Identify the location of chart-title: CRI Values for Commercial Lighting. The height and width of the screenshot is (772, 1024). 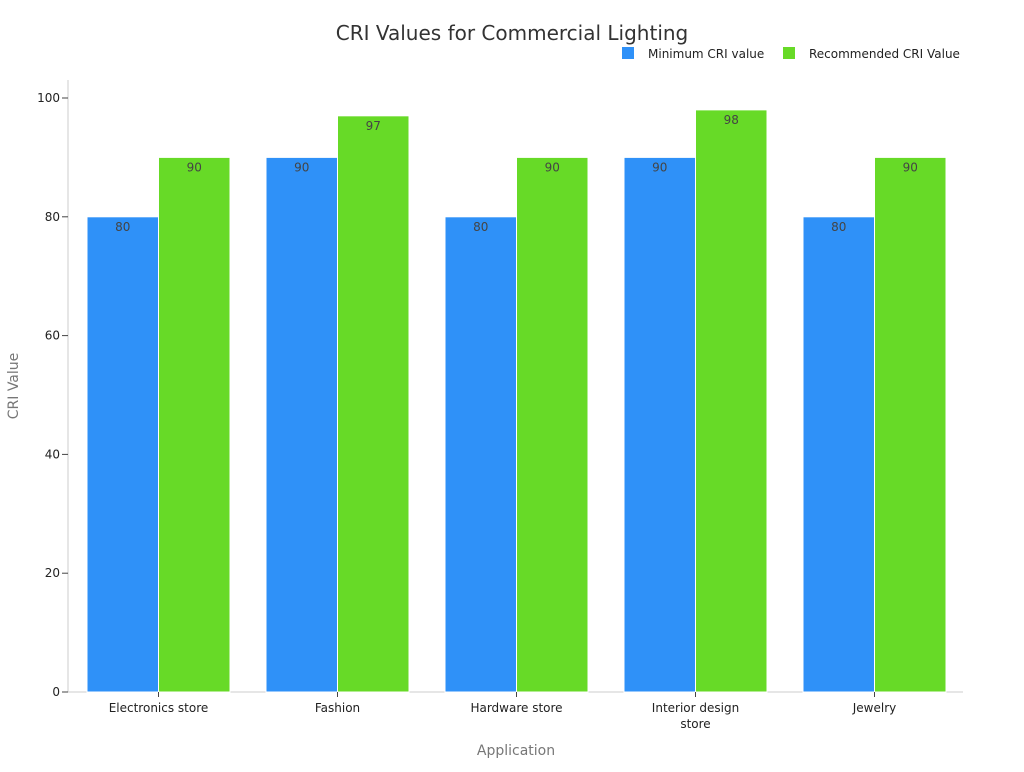
(512, 33).